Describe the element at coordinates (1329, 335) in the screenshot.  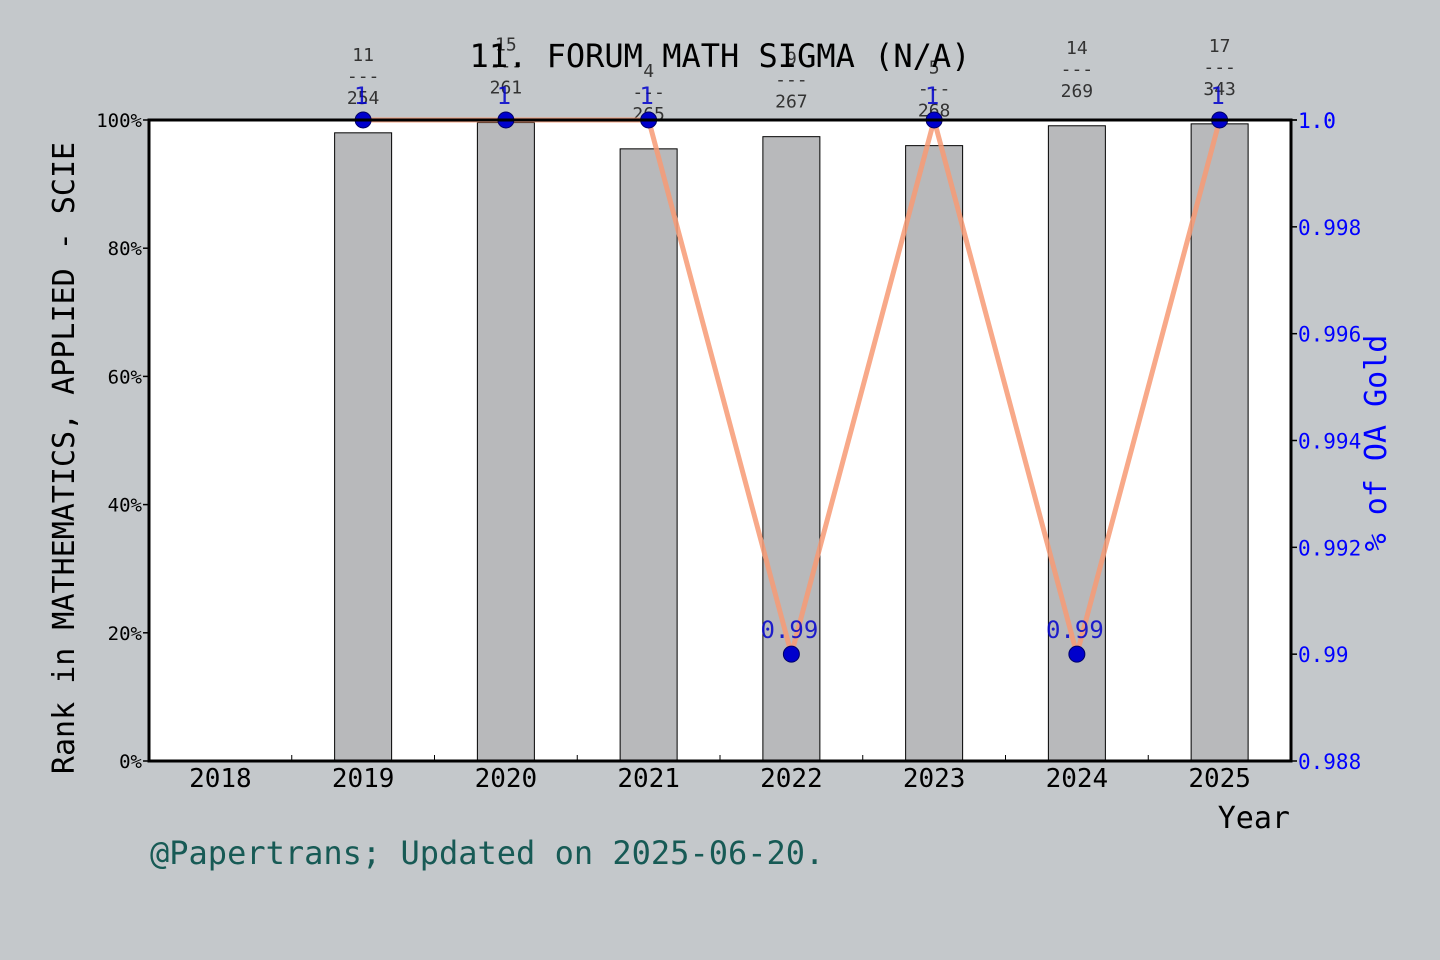
I see `y2-tick-label: 0.996` at that location.